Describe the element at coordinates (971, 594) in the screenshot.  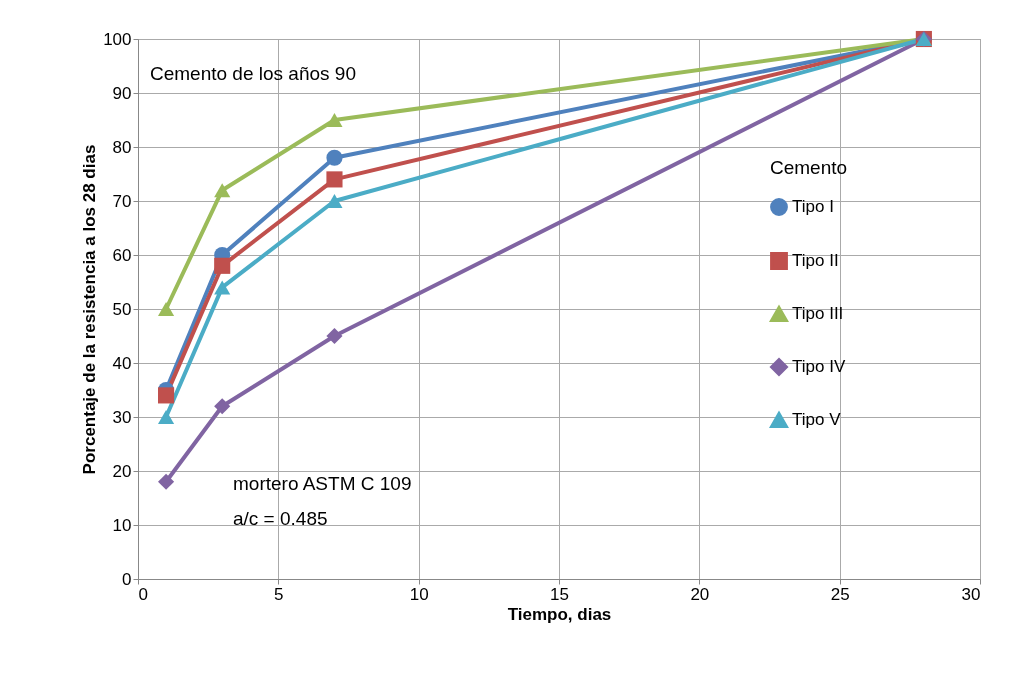
I see `x-tick-label: 30` at that location.